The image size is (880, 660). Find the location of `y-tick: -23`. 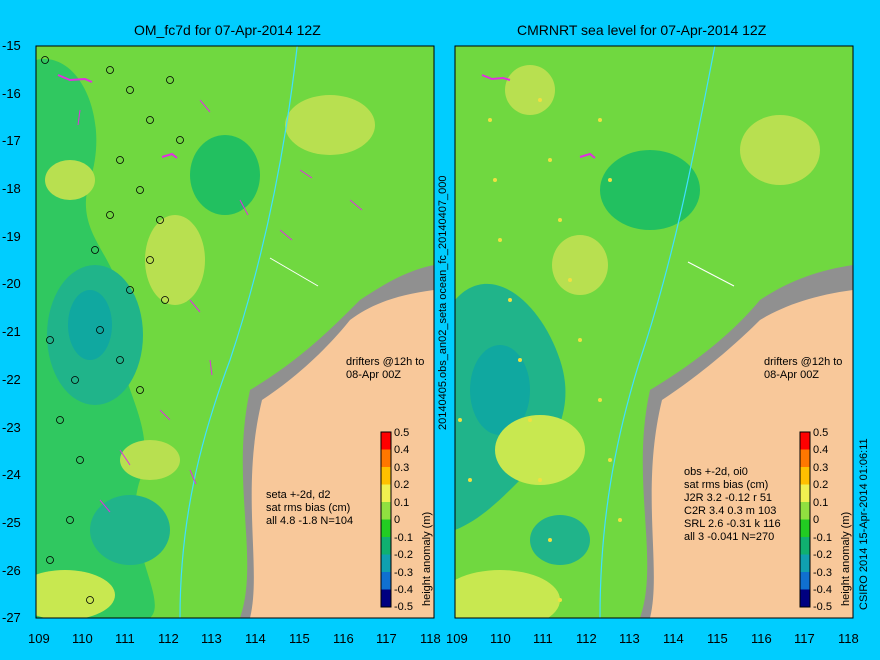

y-tick: -23 is located at coordinates (11, 427).